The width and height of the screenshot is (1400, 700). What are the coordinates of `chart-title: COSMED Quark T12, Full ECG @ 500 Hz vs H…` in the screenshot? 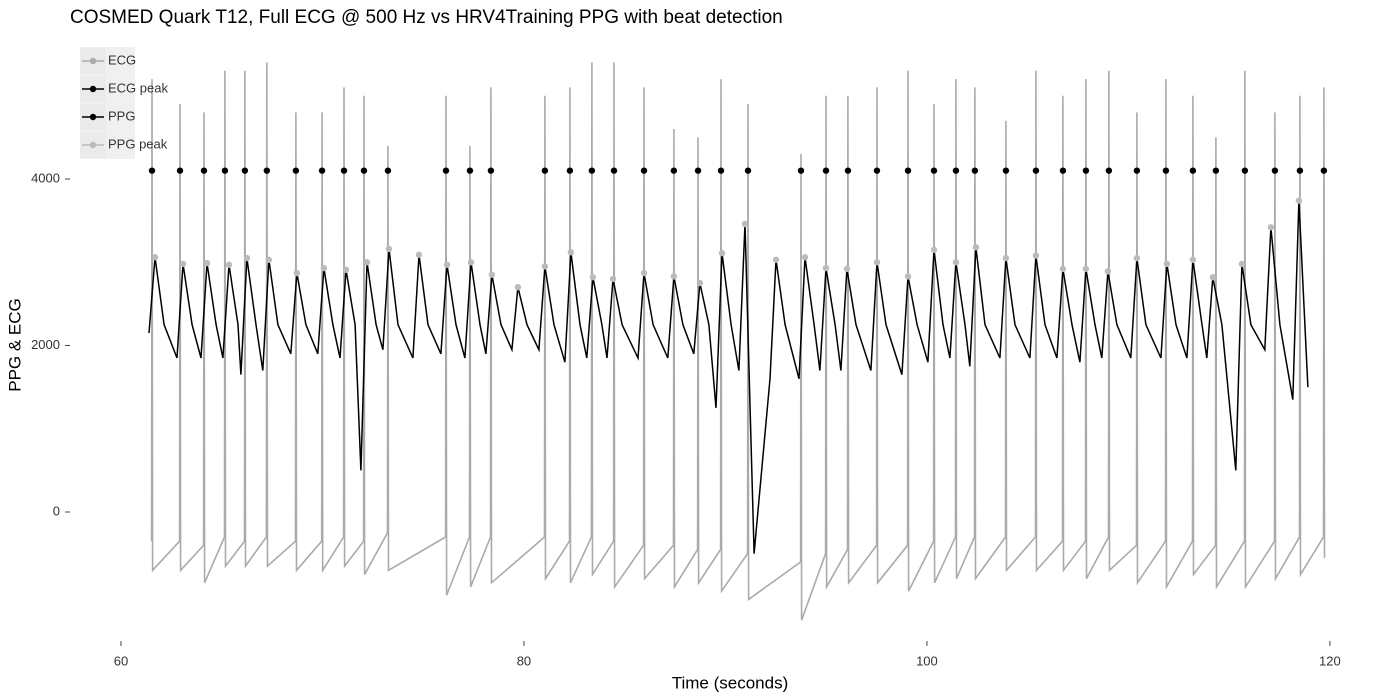 It's located at (426, 17).